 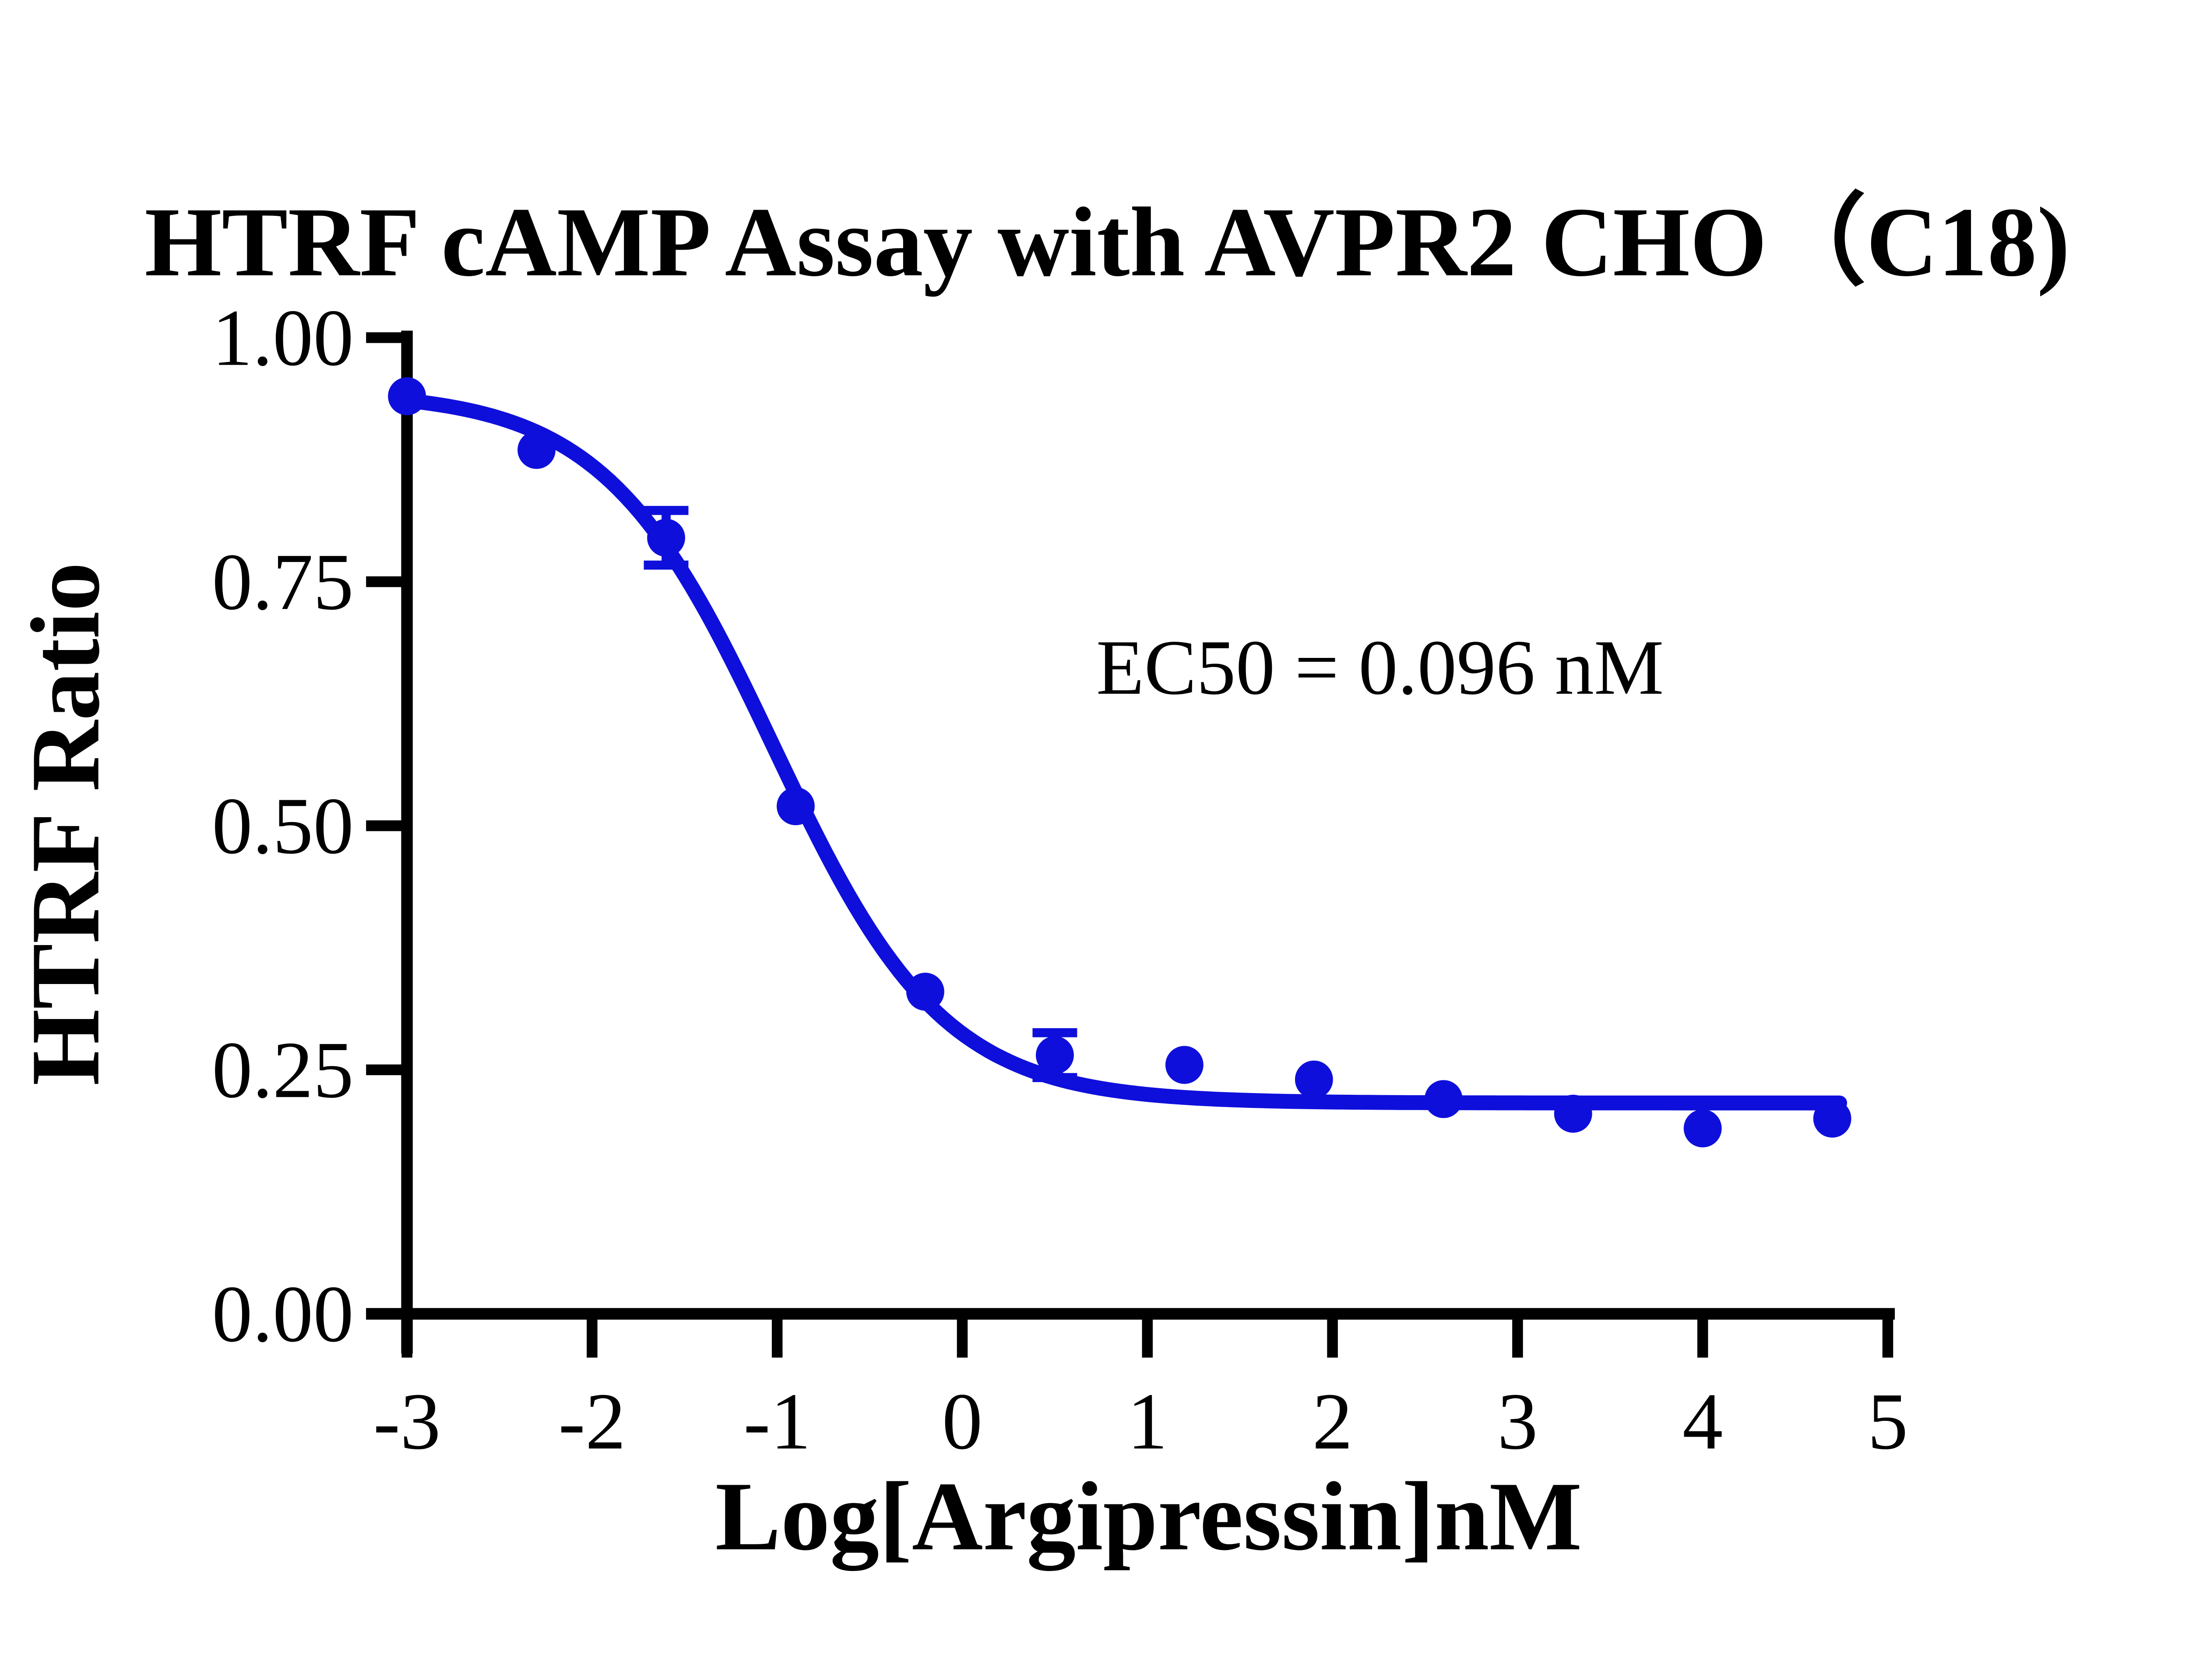 I want to click on x-tick-label: 4, so click(x=1703, y=1421).